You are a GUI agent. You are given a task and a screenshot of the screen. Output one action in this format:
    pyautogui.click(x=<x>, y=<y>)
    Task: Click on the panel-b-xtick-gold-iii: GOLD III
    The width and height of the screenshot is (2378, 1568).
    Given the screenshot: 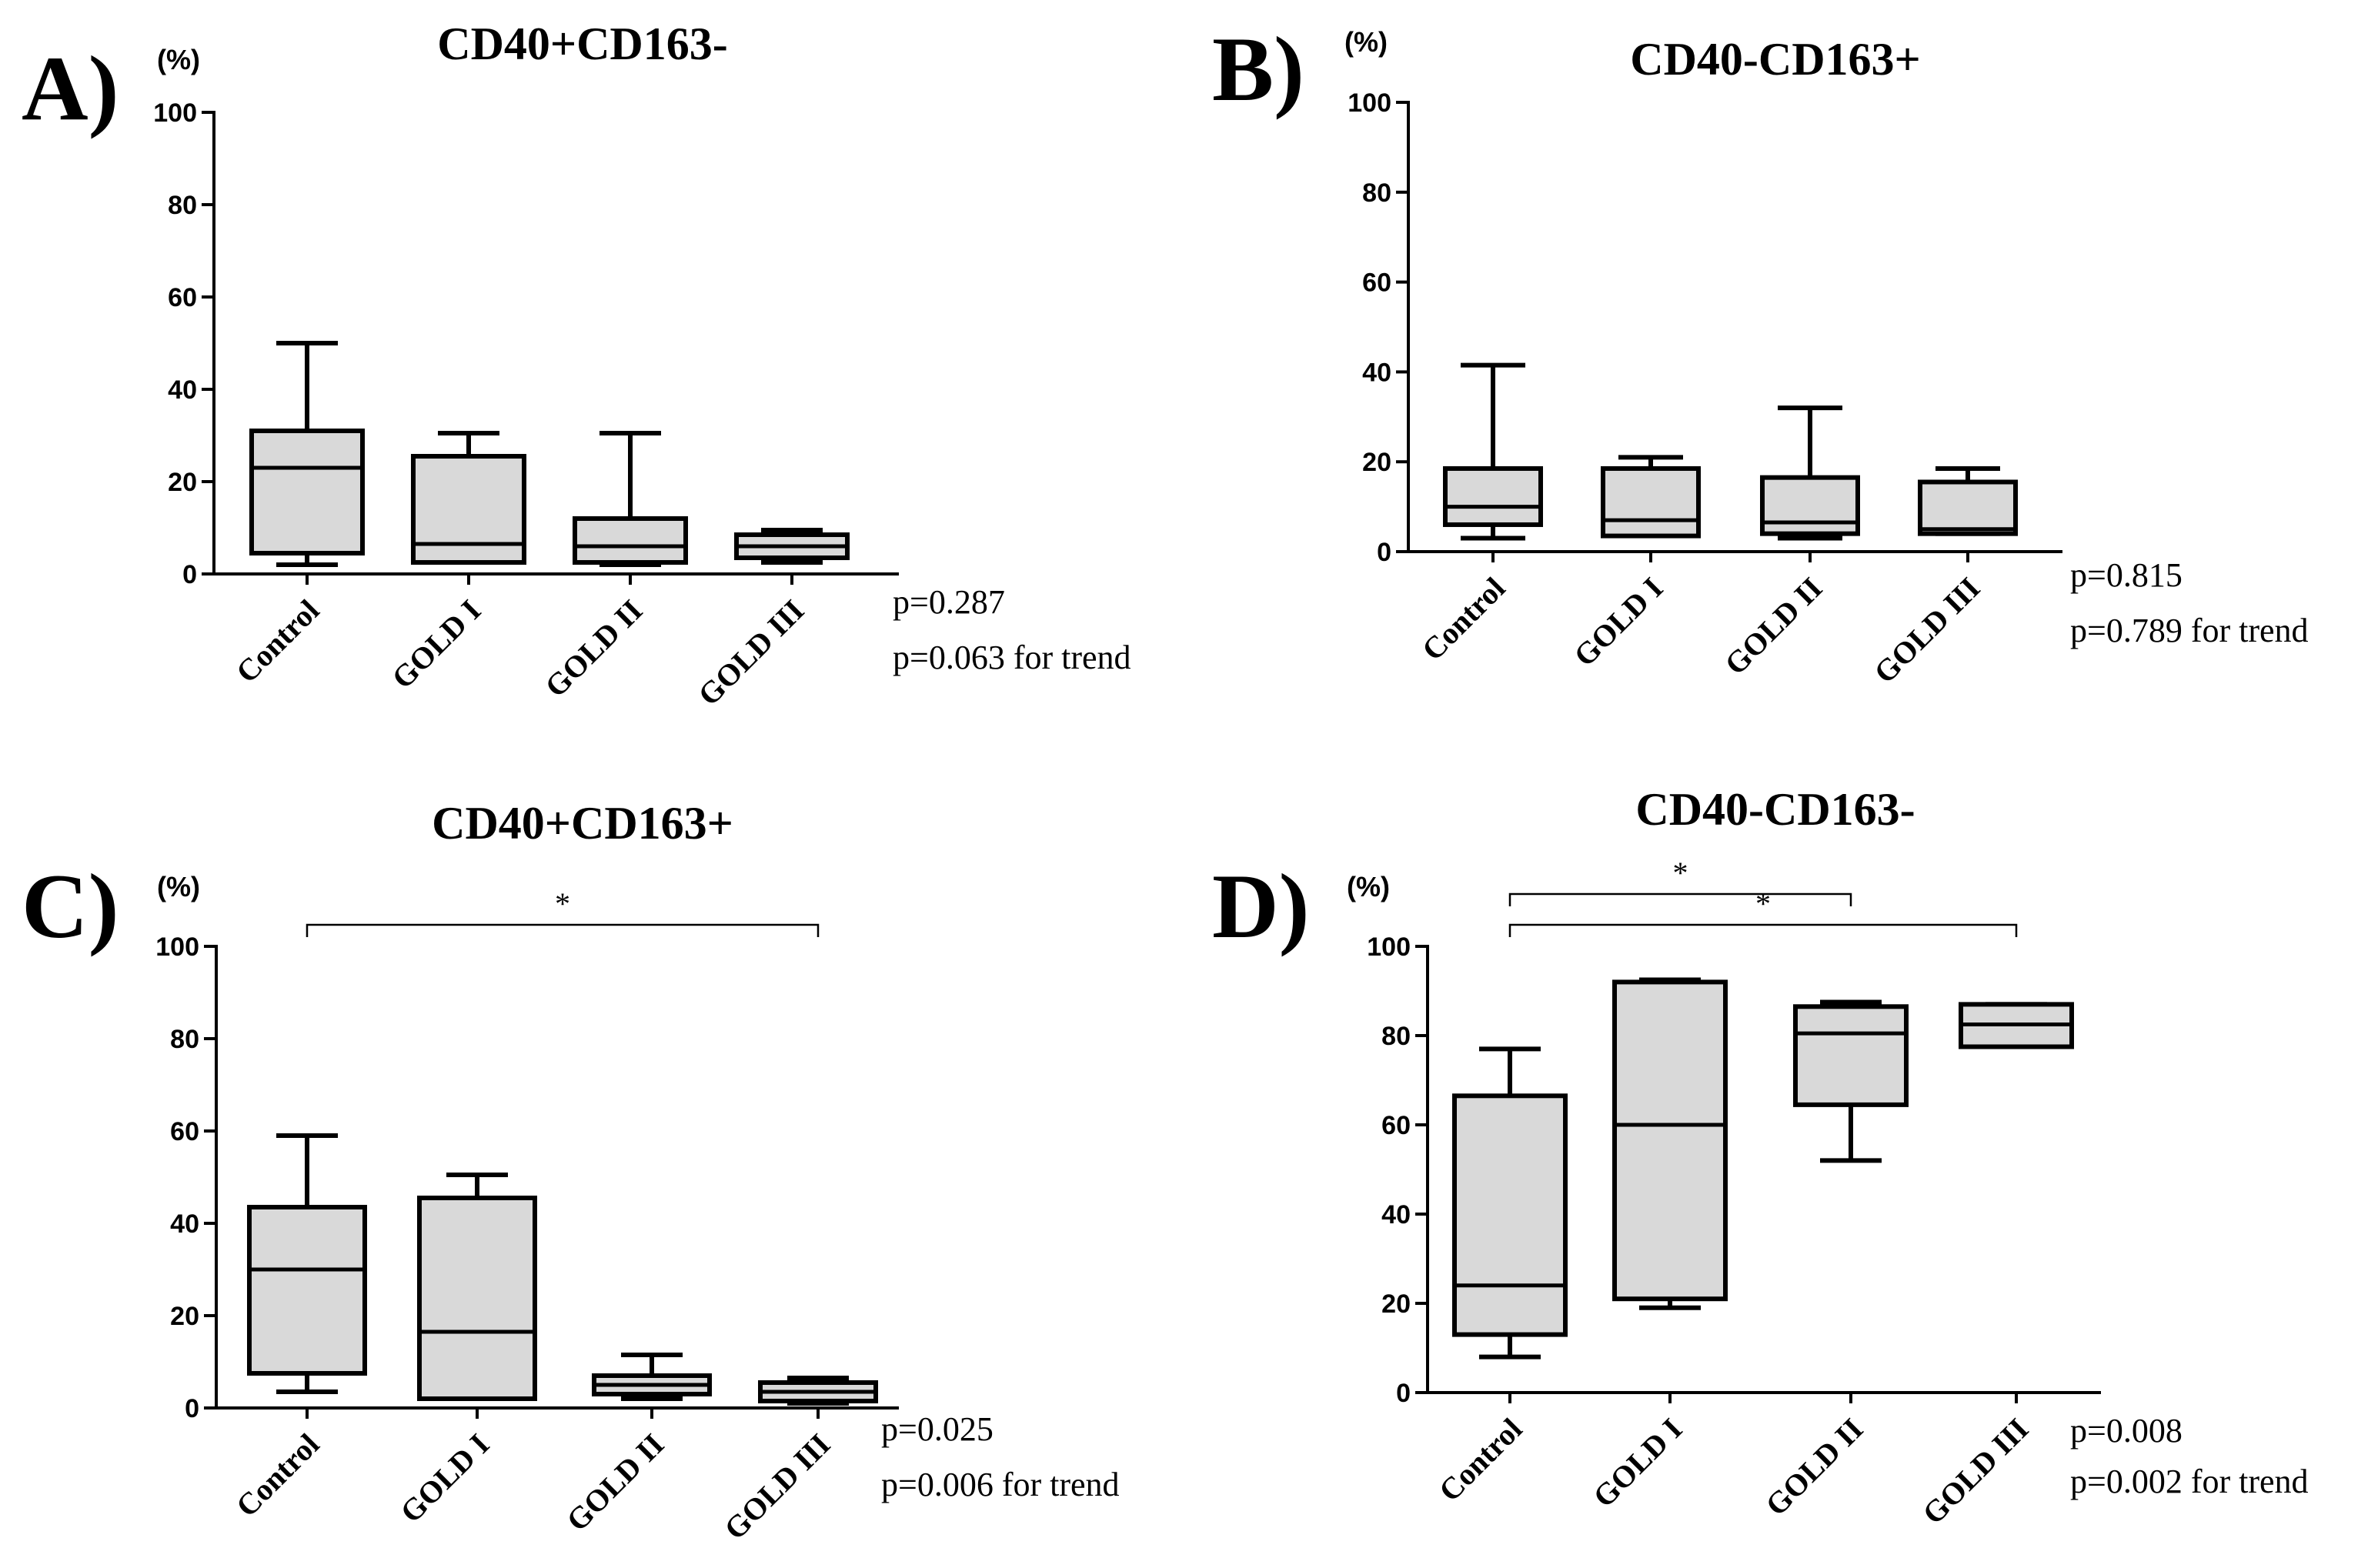 What is the action you would take?
    pyautogui.click(x=1926, y=630)
    